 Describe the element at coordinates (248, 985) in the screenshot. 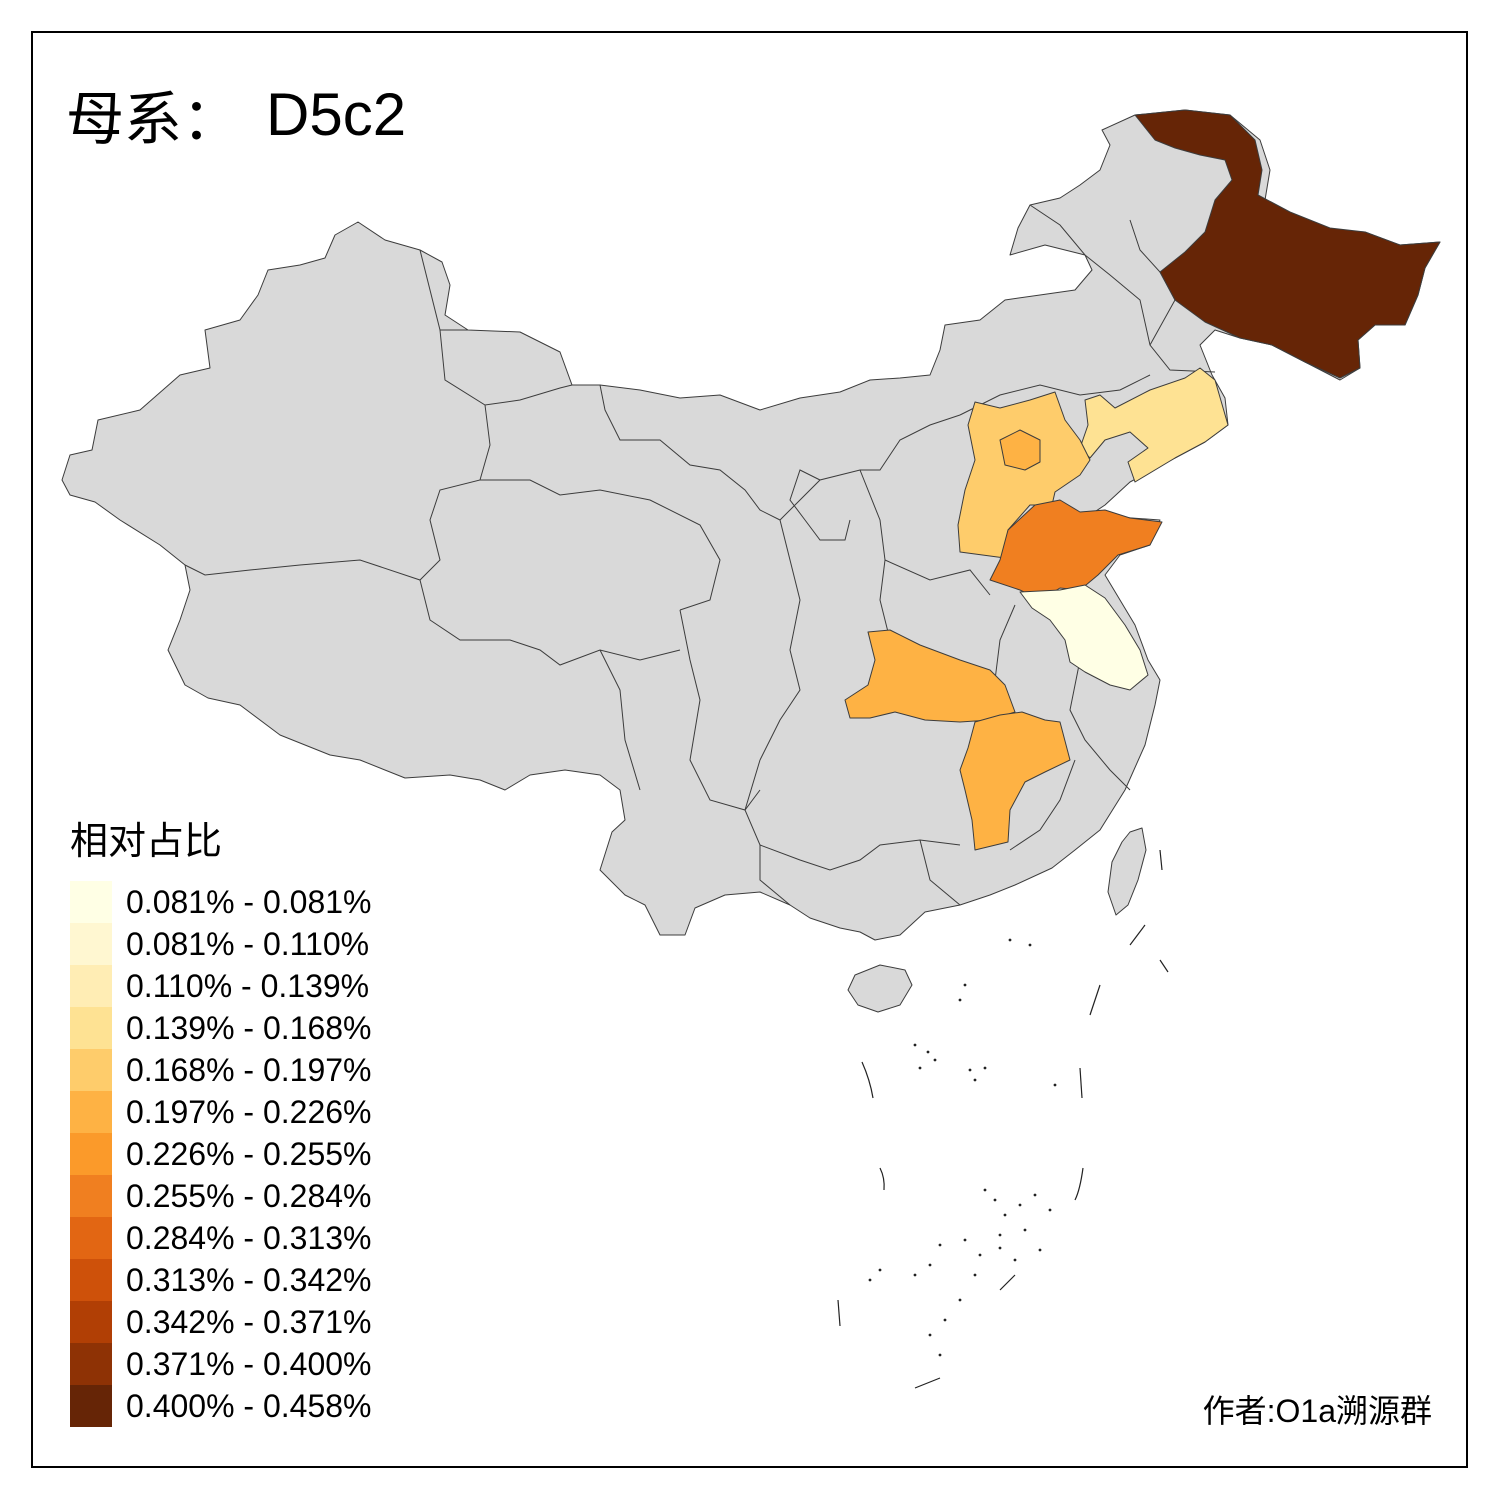

I see `legend-label: 0.110% - 0.139%` at that location.